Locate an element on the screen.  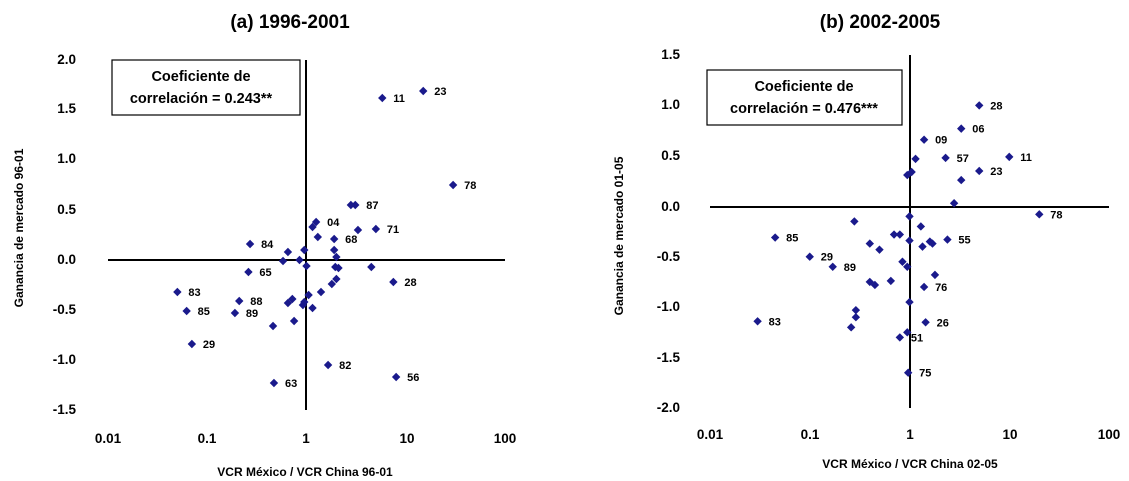
chart-a-point-label: 71 is located at coordinates (393, 230).